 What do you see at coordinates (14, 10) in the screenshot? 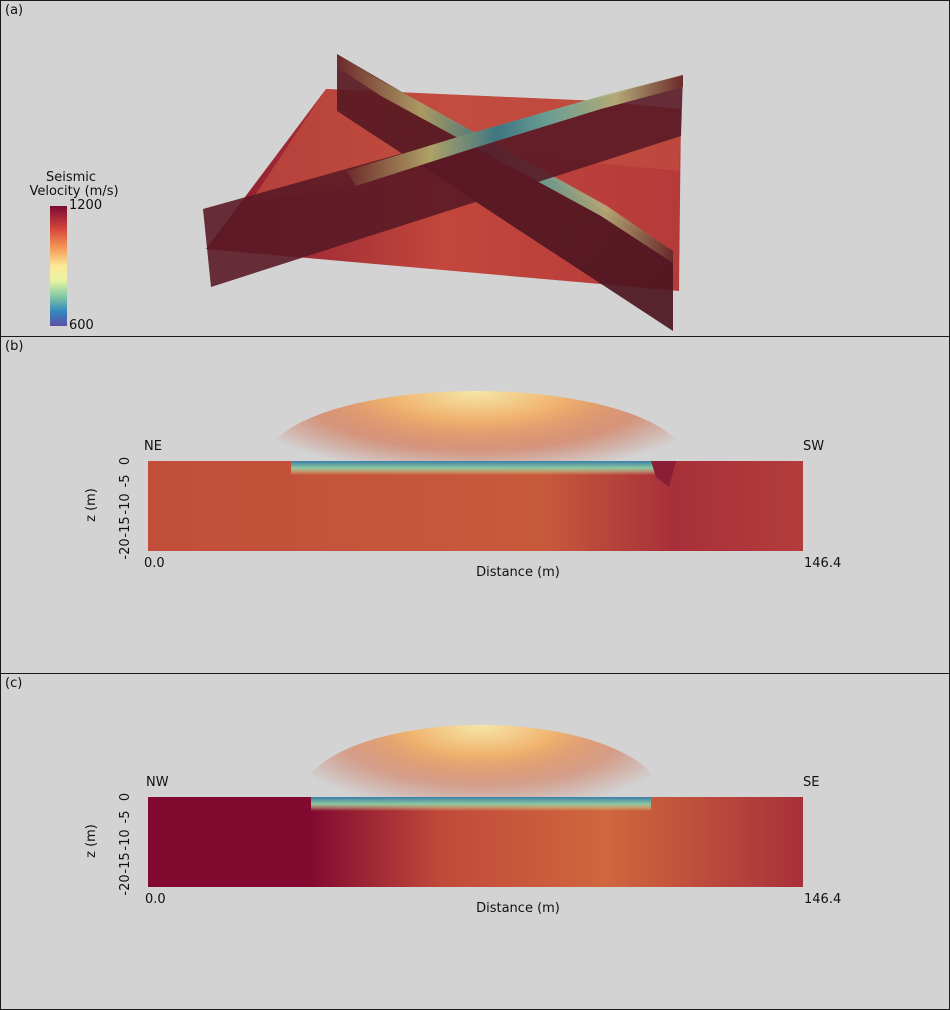
I see `panel-label-a: (a)` at bounding box center [14, 10].